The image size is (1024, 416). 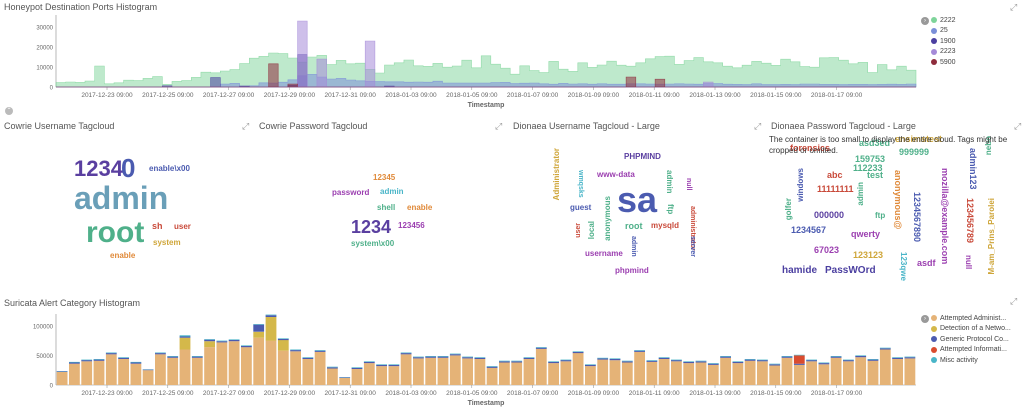 I want to click on tag-word: test, so click(x=875, y=175).